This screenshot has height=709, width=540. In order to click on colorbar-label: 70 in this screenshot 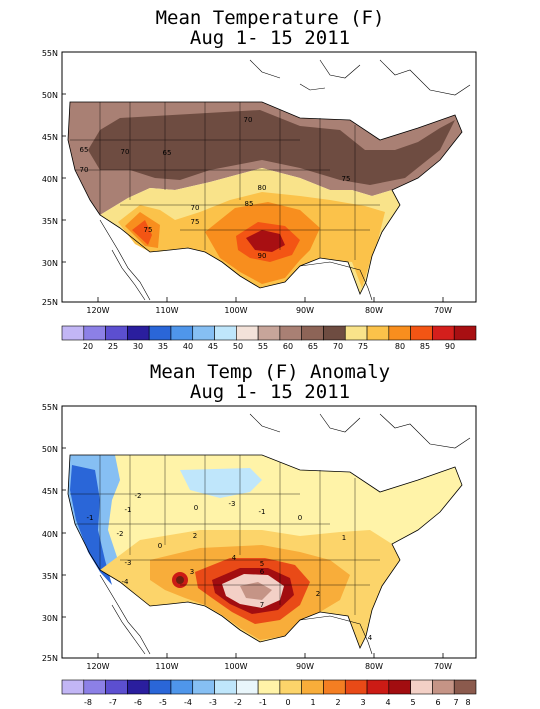, I will do `click(338, 346)`.